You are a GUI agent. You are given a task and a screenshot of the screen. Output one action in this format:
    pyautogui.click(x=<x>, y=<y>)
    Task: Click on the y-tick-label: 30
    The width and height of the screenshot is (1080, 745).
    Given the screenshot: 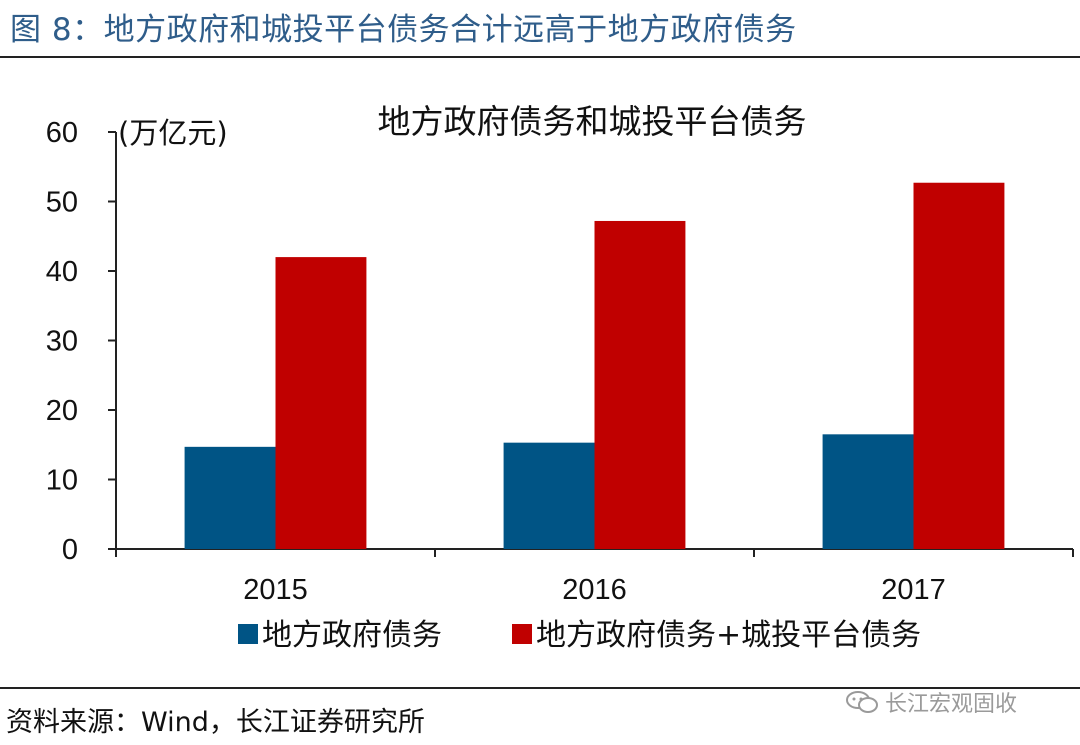 What is the action you would take?
    pyautogui.click(x=62, y=342)
    